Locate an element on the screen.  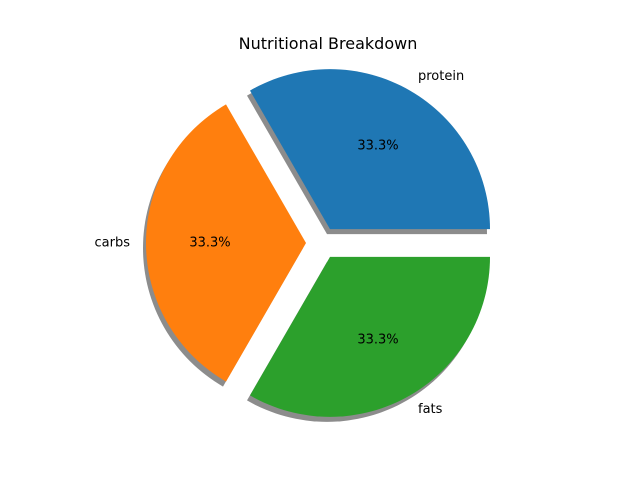
pie-label-carbs: carbs is located at coordinates (113, 243).